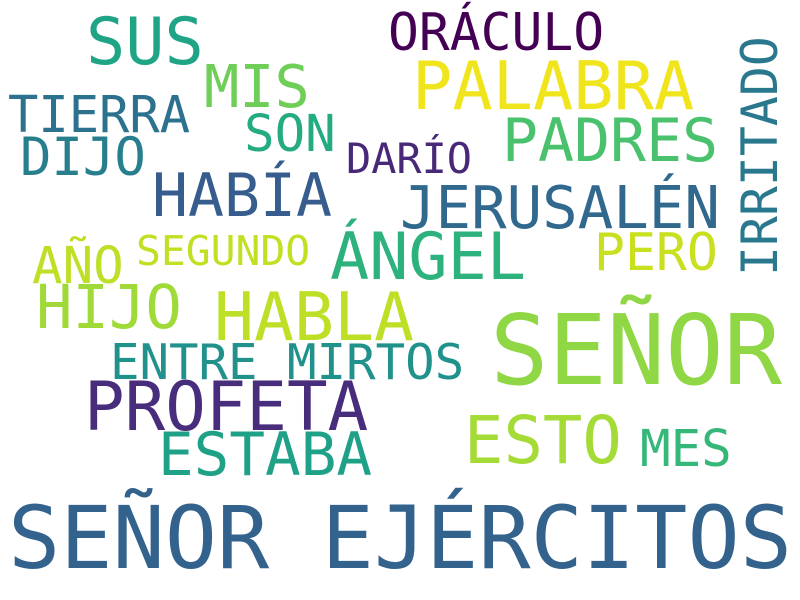  Describe the element at coordinates (610, 141) in the screenshot. I see `word-padres: PADRES` at that location.